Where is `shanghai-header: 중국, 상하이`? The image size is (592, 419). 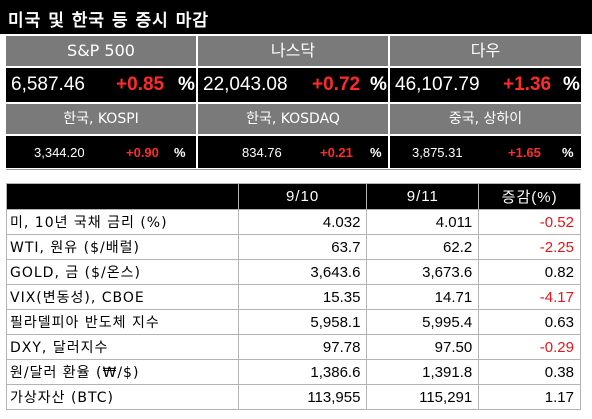 shanghai-header: 중국, 상하이 is located at coordinates (485, 119).